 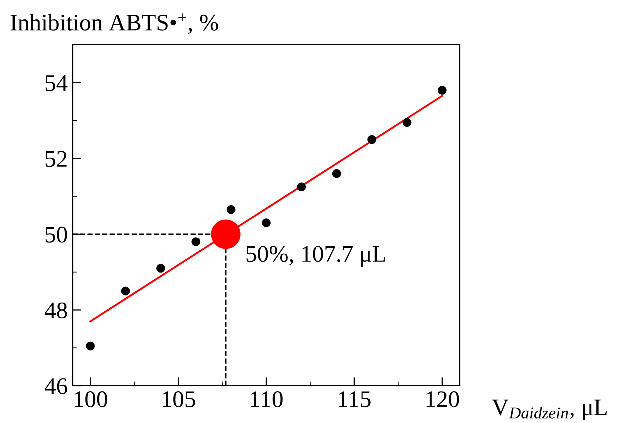 I want to click on y-tick-label: 52, so click(x=56, y=159).